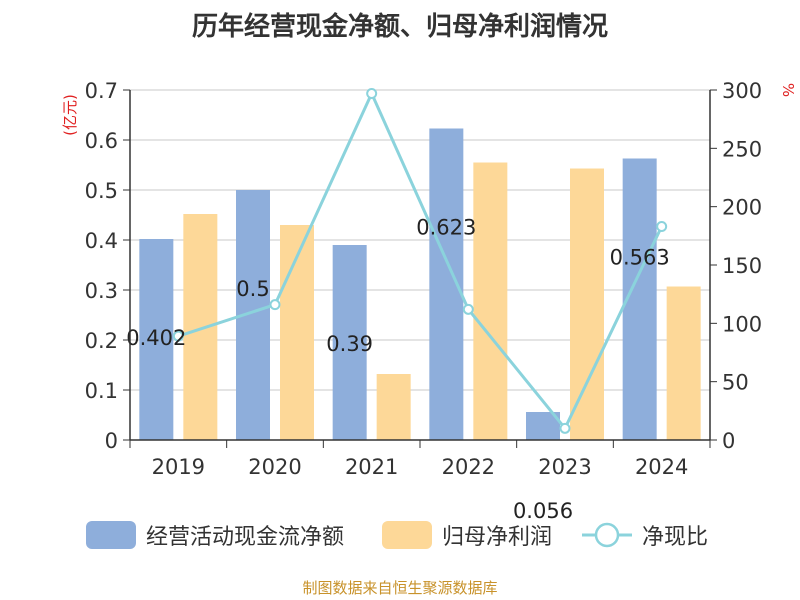  Describe the element at coordinates (446, 228) in the screenshot. I see `bar-data-label: 0.623` at that location.